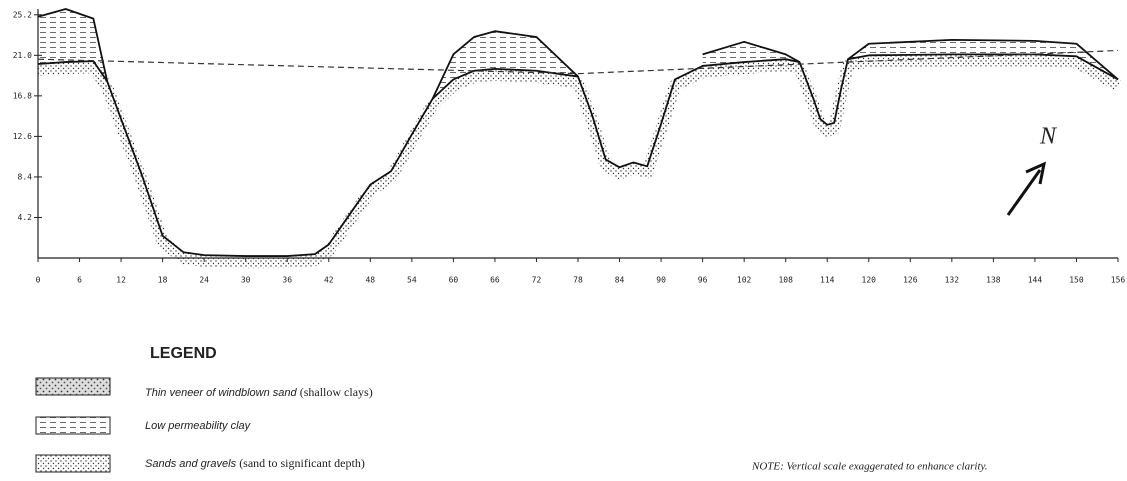  Describe the element at coordinates (910, 280) in the screenshot. I see `x-tick-label: 126` at that location.